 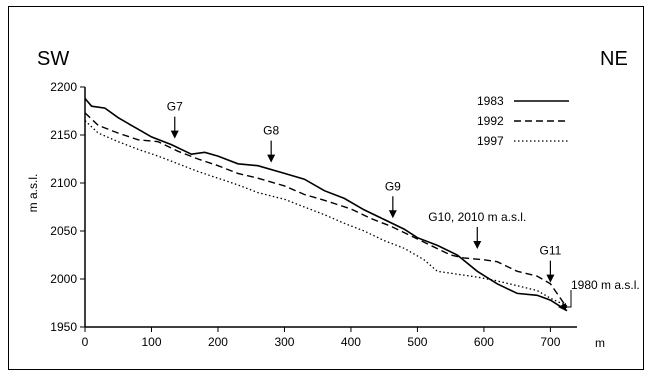 I want to click on annotation-label: G11, so click(x=551, y=251).